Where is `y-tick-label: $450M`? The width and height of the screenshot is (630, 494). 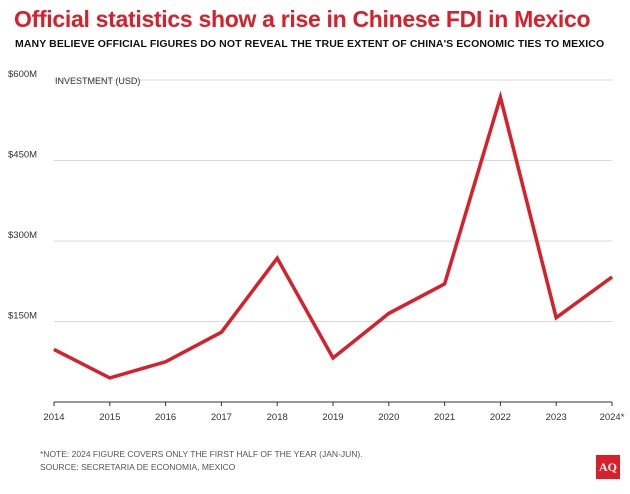
y-tick-label: $450M is located at coordinates (22, 155).